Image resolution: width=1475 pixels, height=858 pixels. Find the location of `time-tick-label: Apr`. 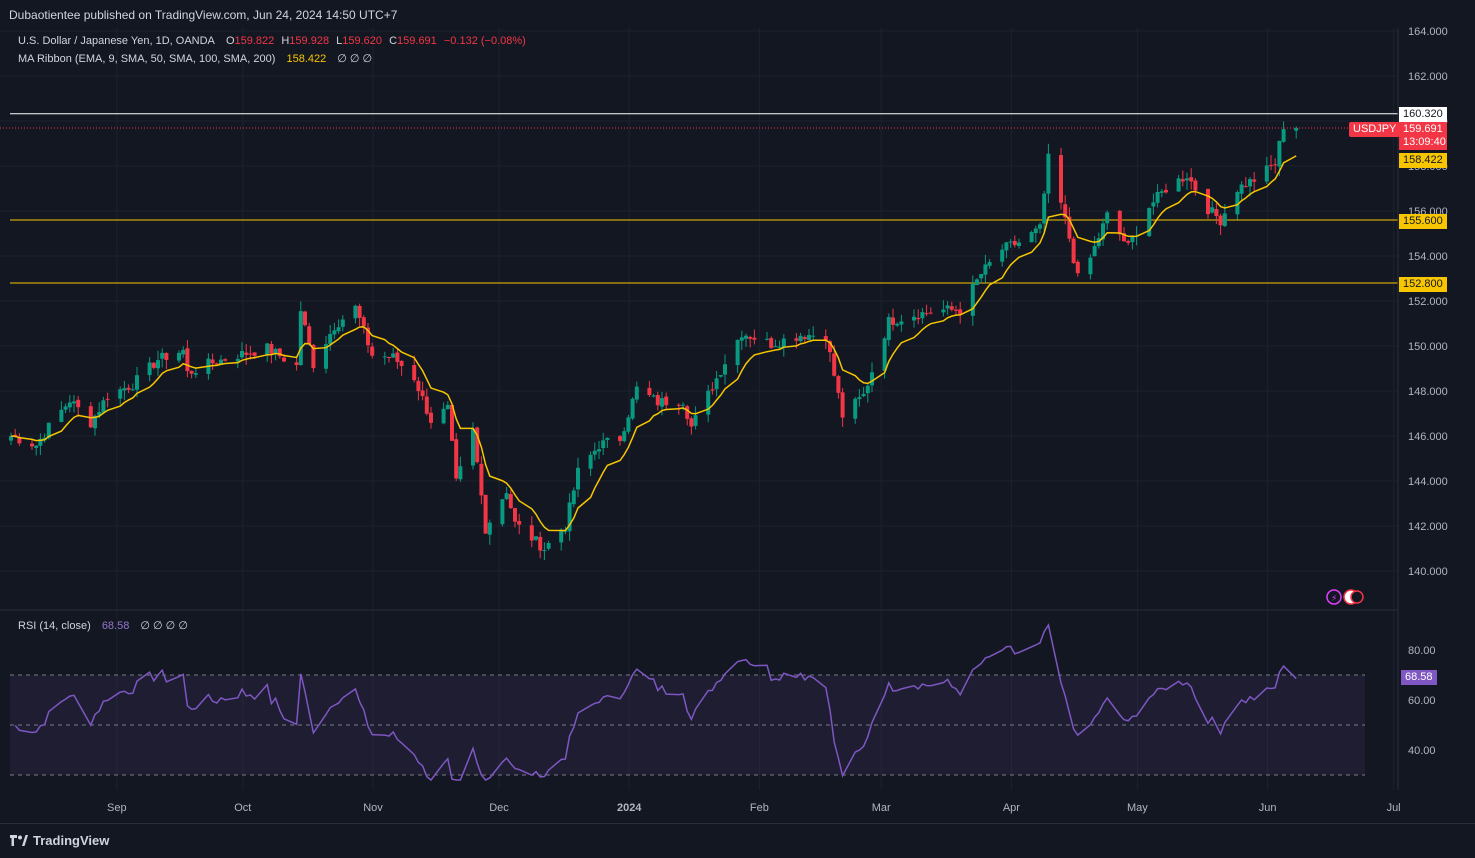

time-tick-label: Apr is located at coordinates (1011, 808).